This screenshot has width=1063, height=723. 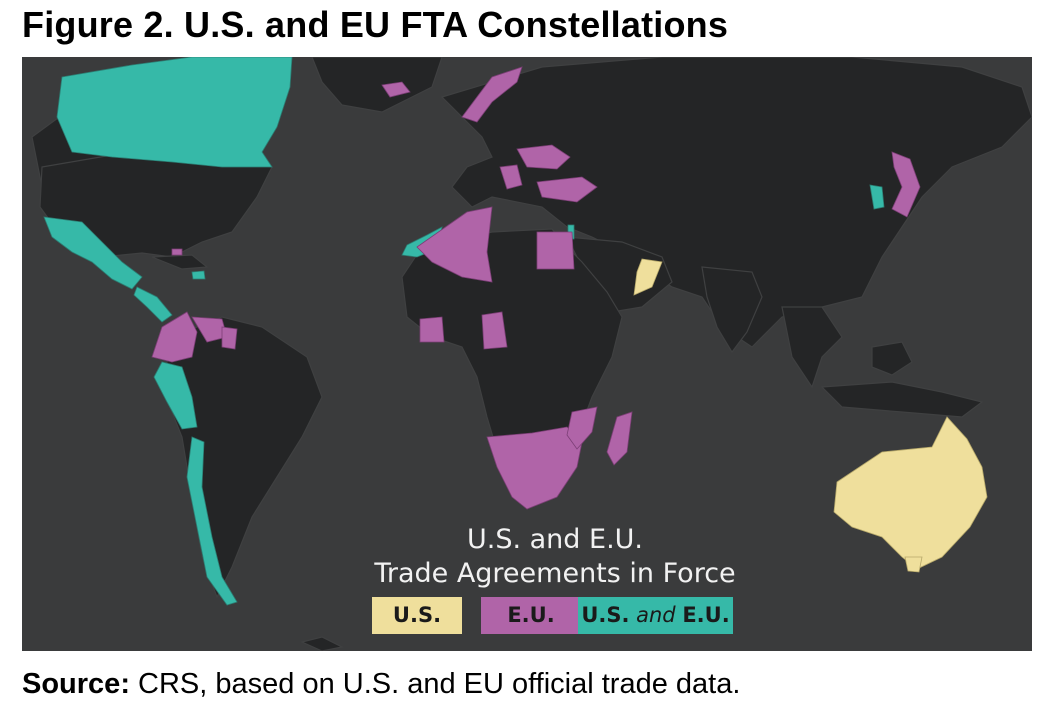 What do you see at coordinates (812, 347) in the screenshot?
I see `land-seasia` at bounding box center [812, 347].